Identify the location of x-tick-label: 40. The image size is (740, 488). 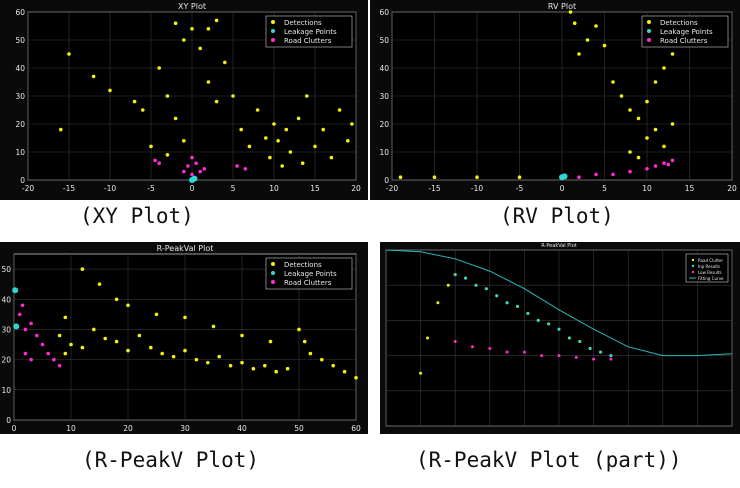
(242, 428).